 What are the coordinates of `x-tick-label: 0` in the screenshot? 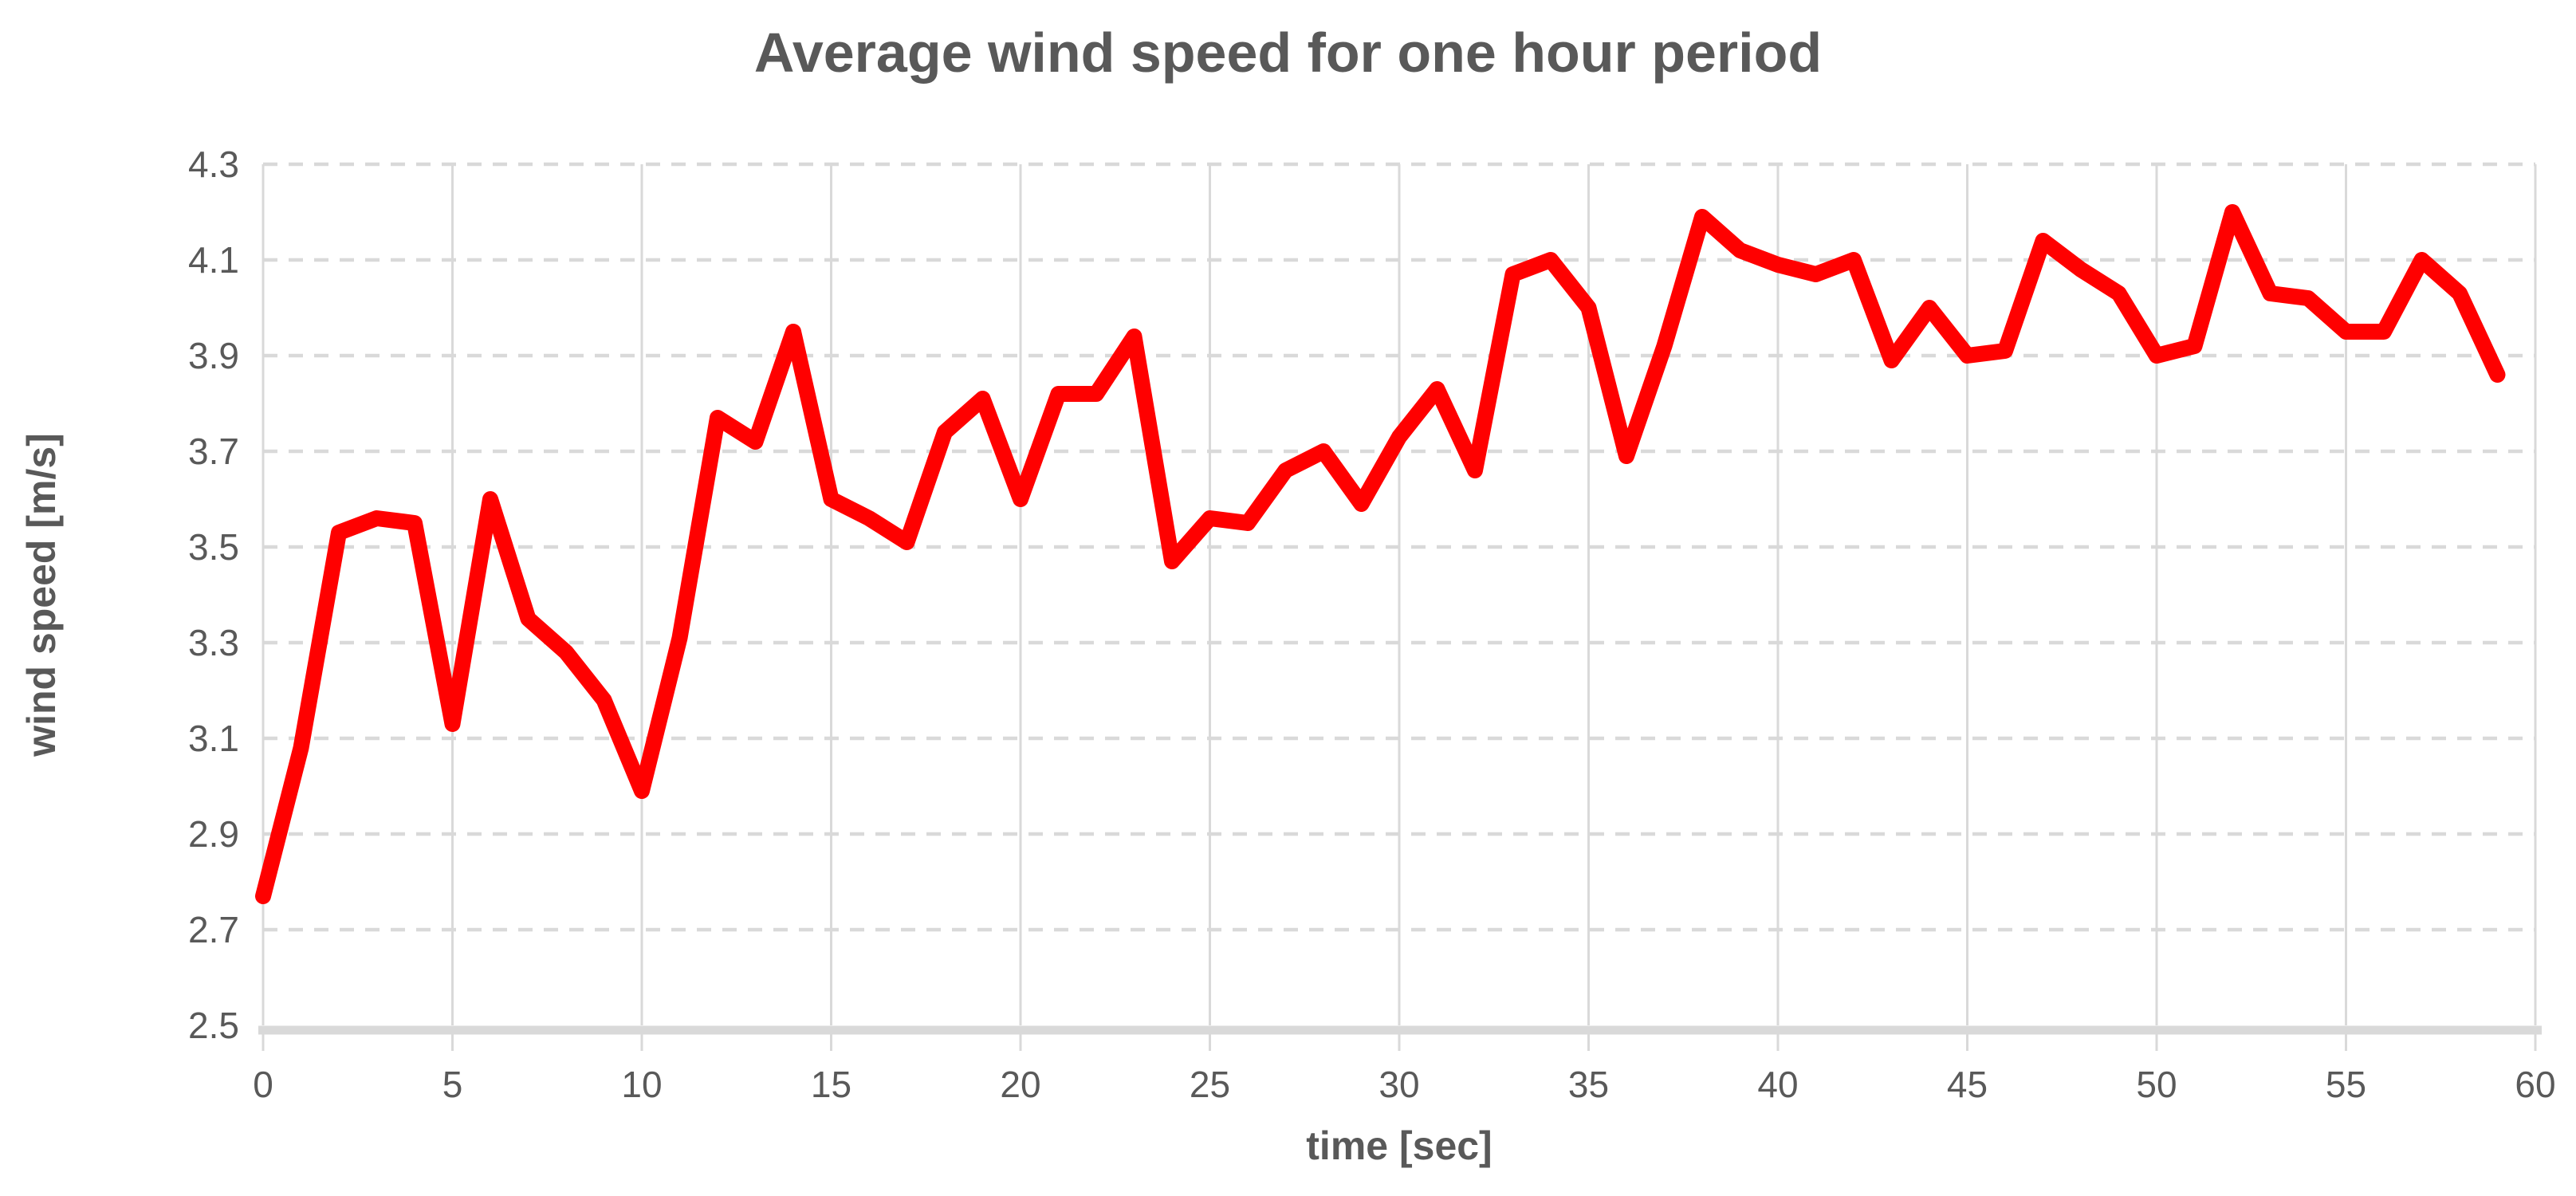 It's located at (263, 1084).